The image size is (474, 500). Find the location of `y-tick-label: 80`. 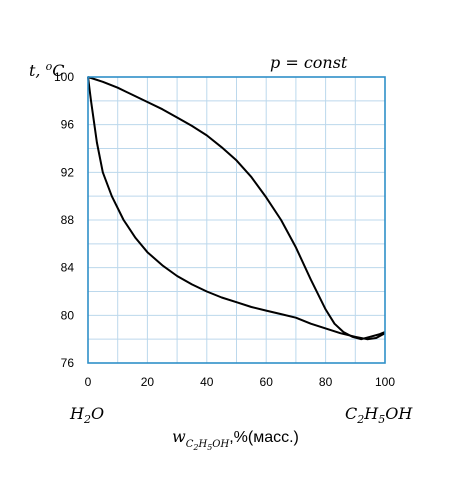

y-tick-label: 80 is located at coordinates (68, 315).